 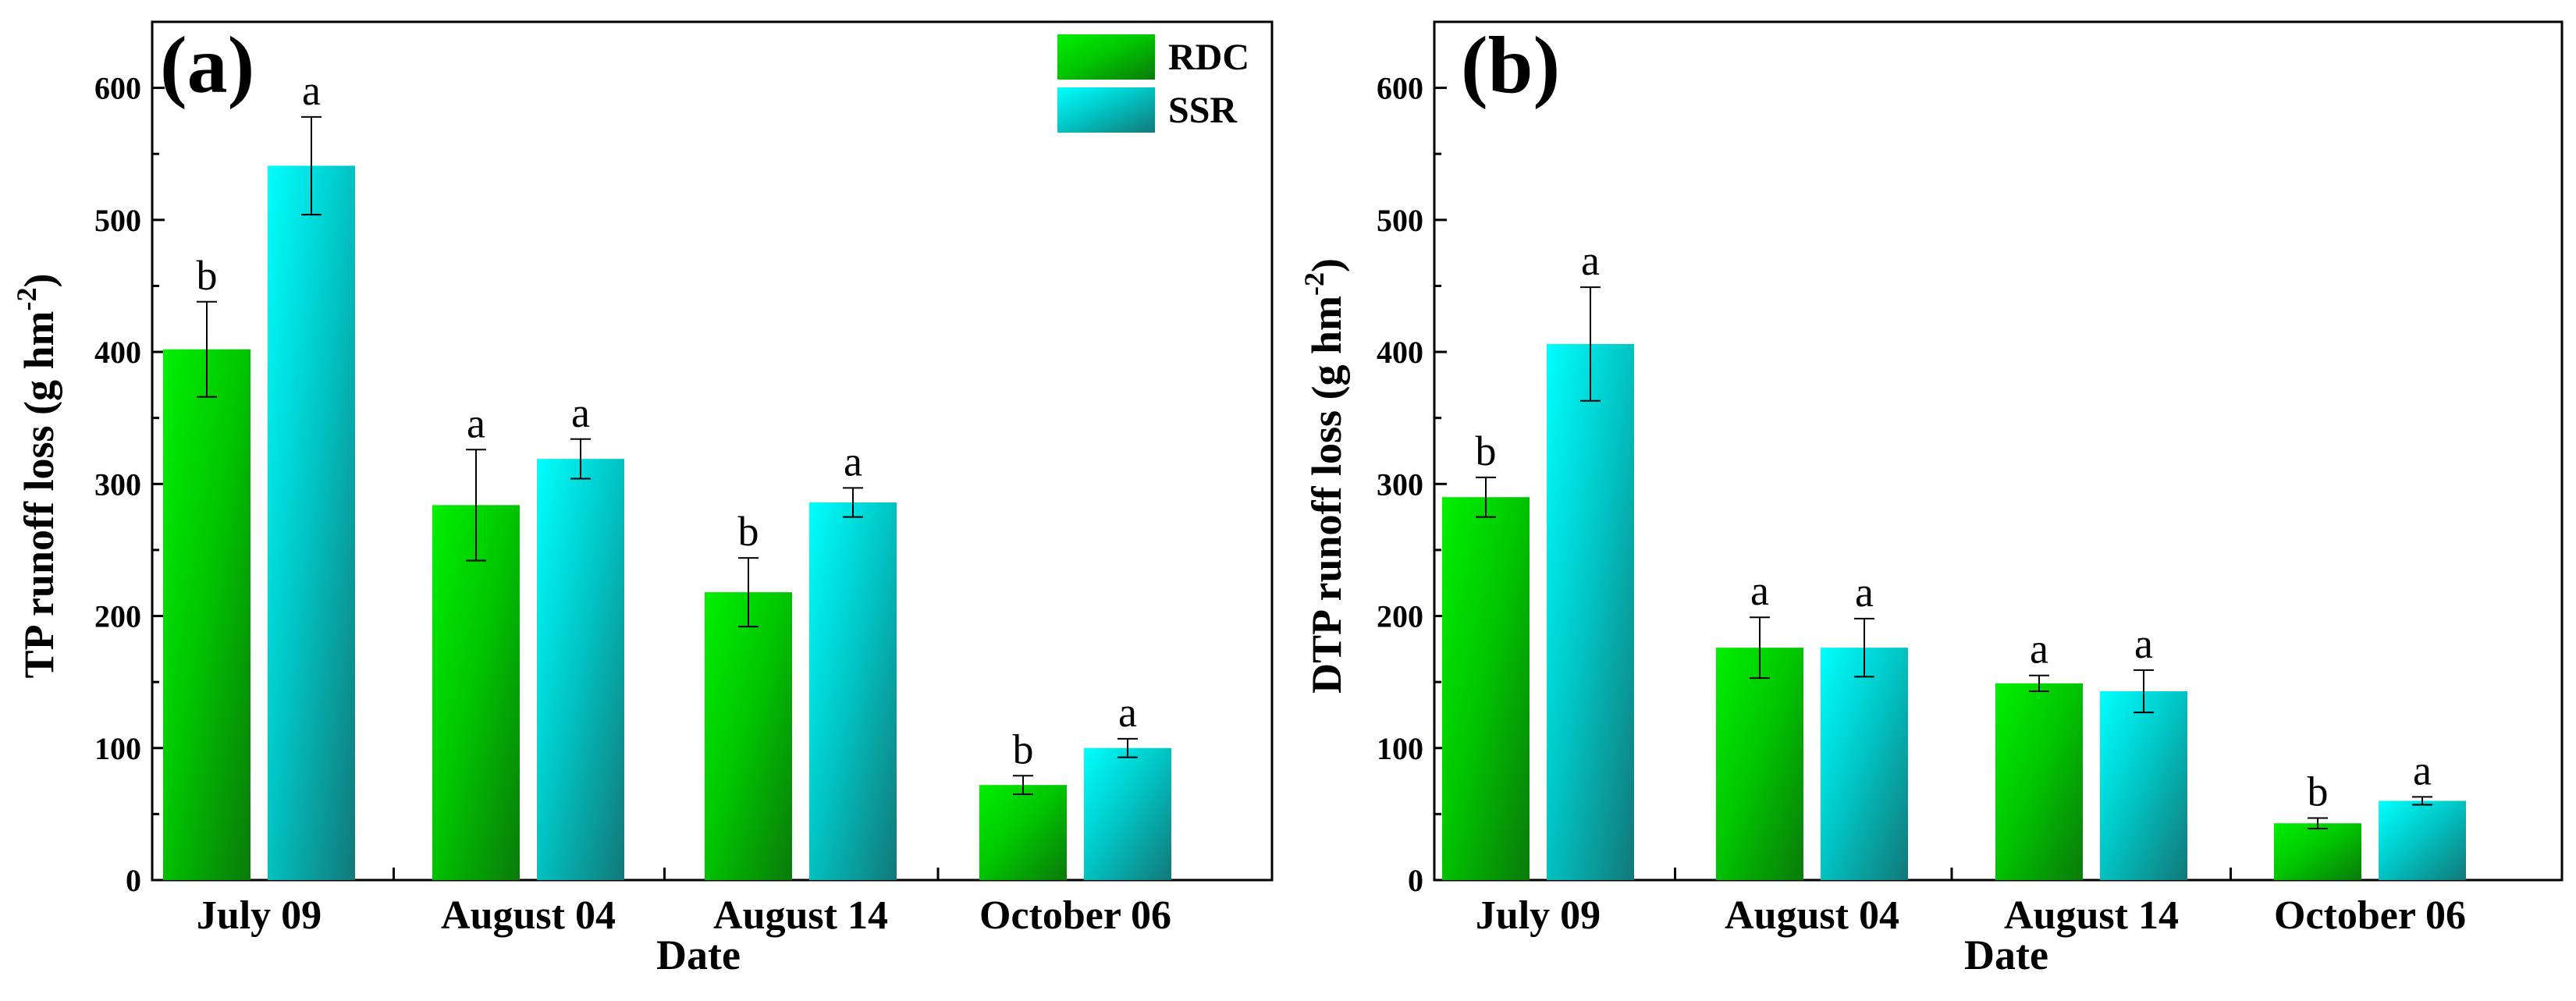 I want to click on y-axis-title: TP runoff loss (g hm-2), so click(x=36, y=475).